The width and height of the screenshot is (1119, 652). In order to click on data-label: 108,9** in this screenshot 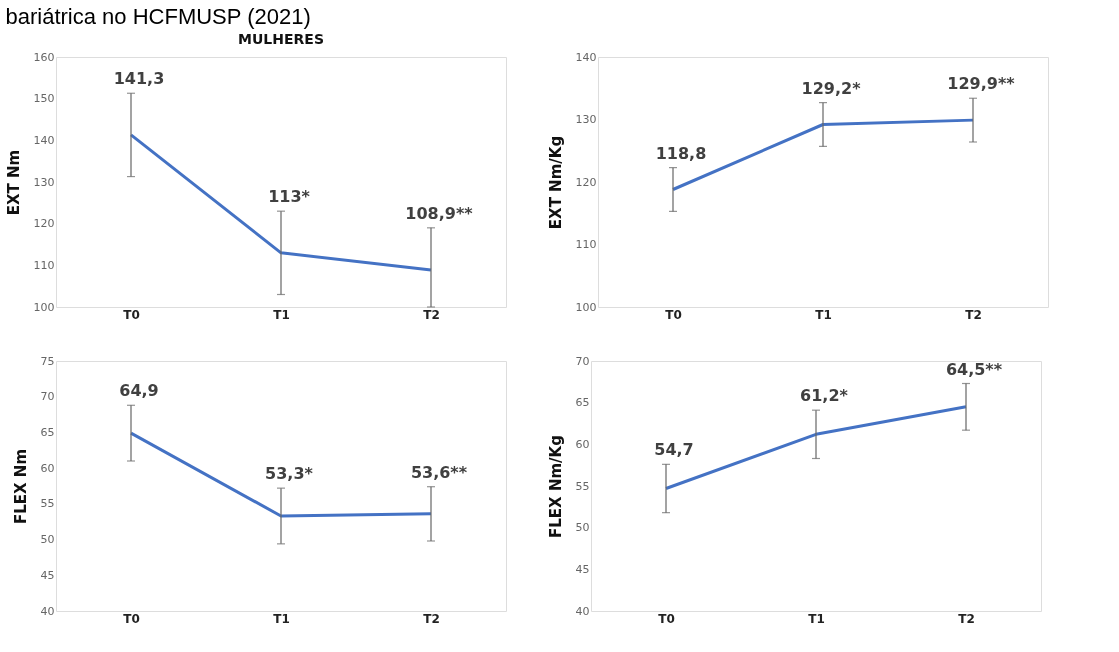, I will do `click(439, 213)`.